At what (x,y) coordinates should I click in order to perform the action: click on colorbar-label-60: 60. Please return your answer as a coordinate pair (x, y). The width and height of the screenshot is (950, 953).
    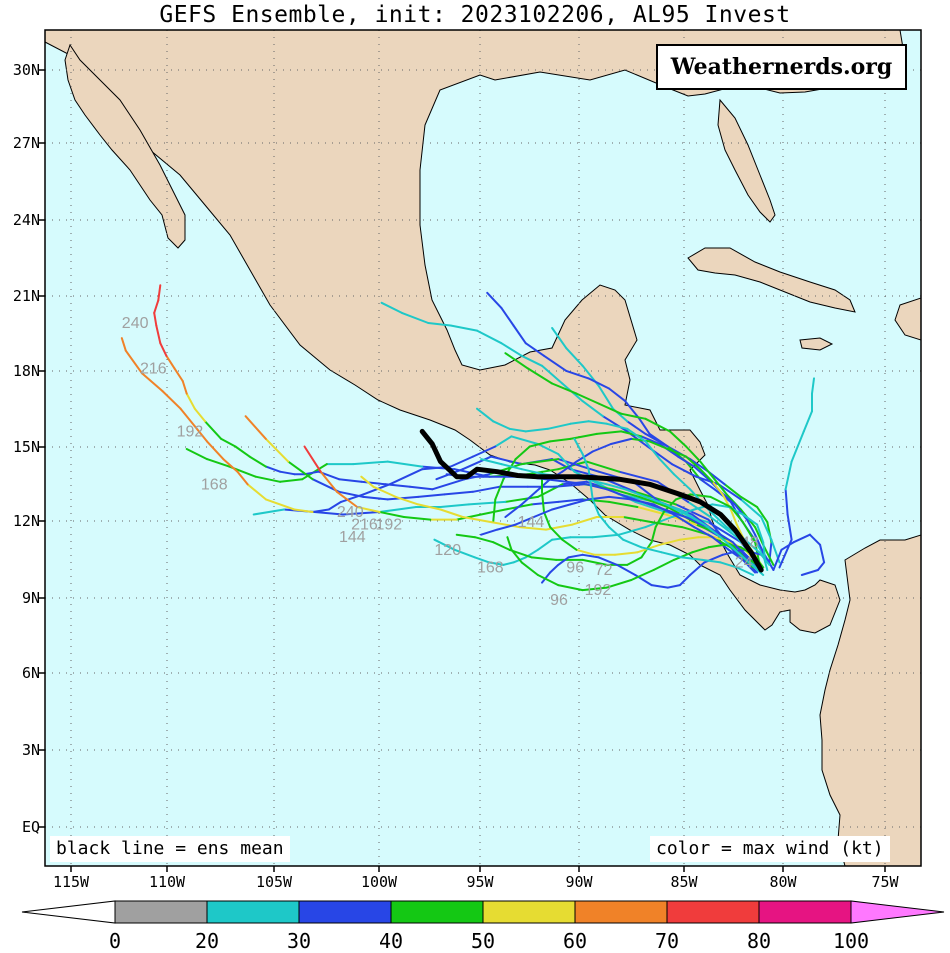
    Looking at the image, I should click on (575, 941).